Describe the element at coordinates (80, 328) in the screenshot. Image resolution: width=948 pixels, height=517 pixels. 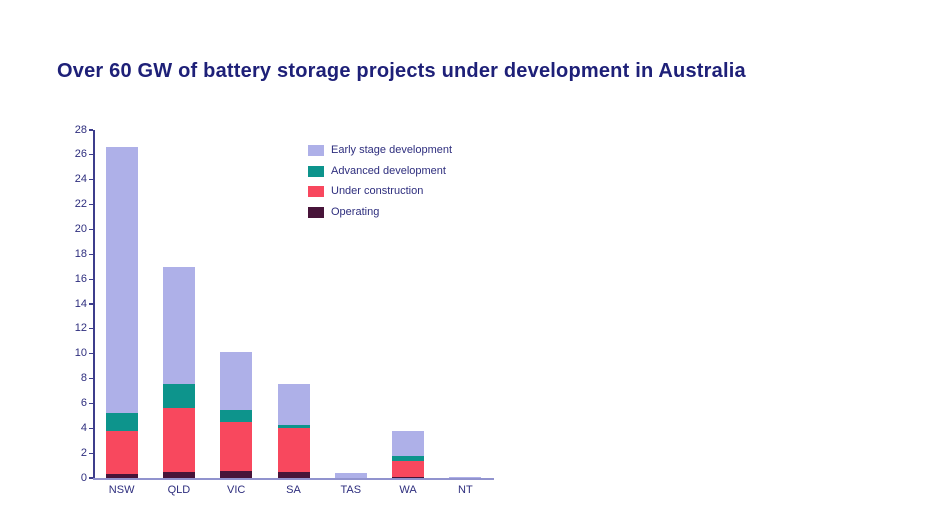
I see `y-tick-label: 12` at that location.